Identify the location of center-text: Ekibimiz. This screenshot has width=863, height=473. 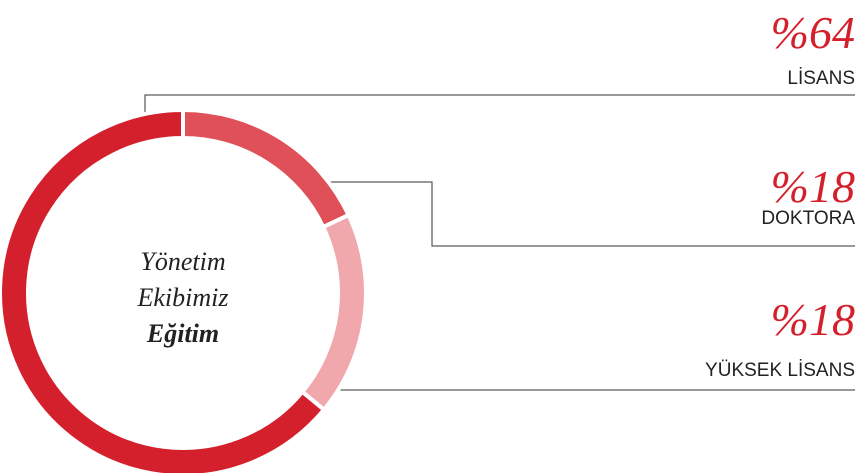
(183, 297).